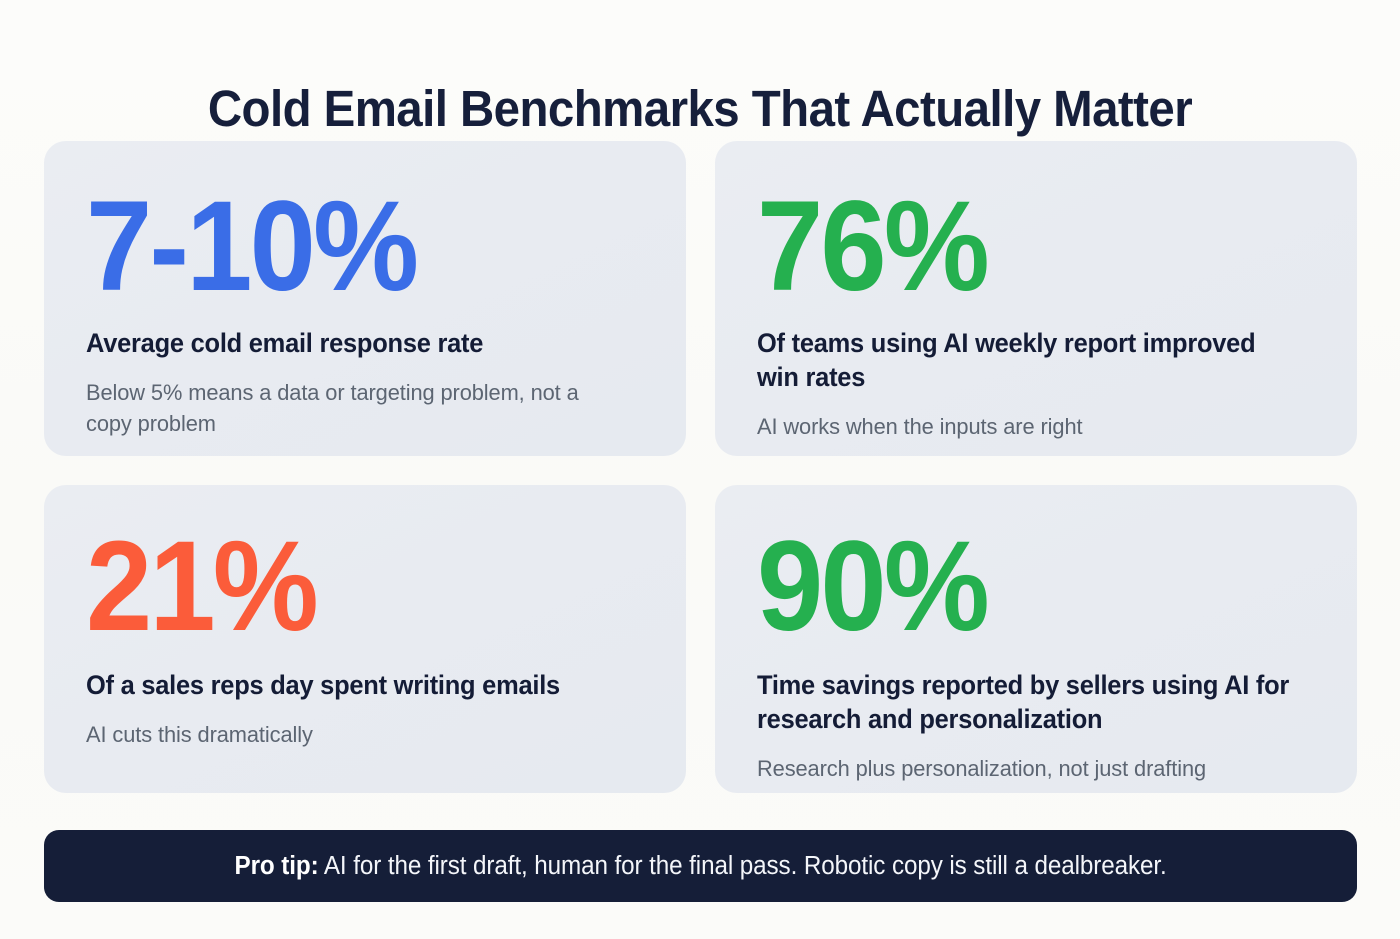  Describe the element at coordinates (873, 586) in the screenshot. I see `stat-value: 90%` at that location.